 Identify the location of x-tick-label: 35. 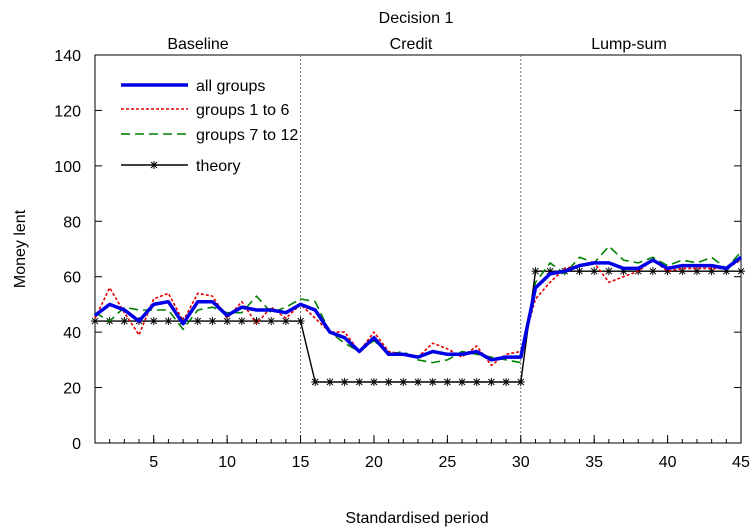
(594, 462).